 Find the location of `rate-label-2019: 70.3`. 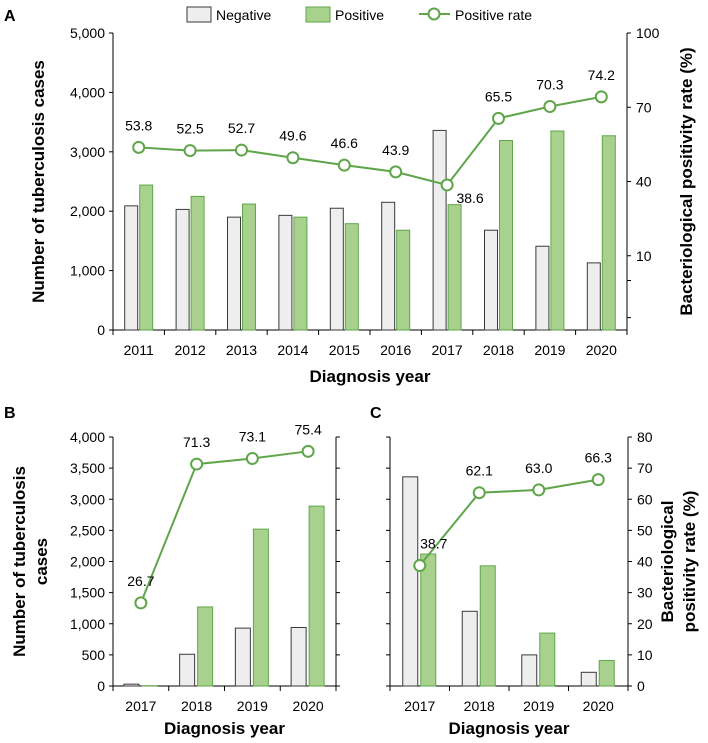

rate-label-2019: 70.3 is located at coordinates (549, 85).